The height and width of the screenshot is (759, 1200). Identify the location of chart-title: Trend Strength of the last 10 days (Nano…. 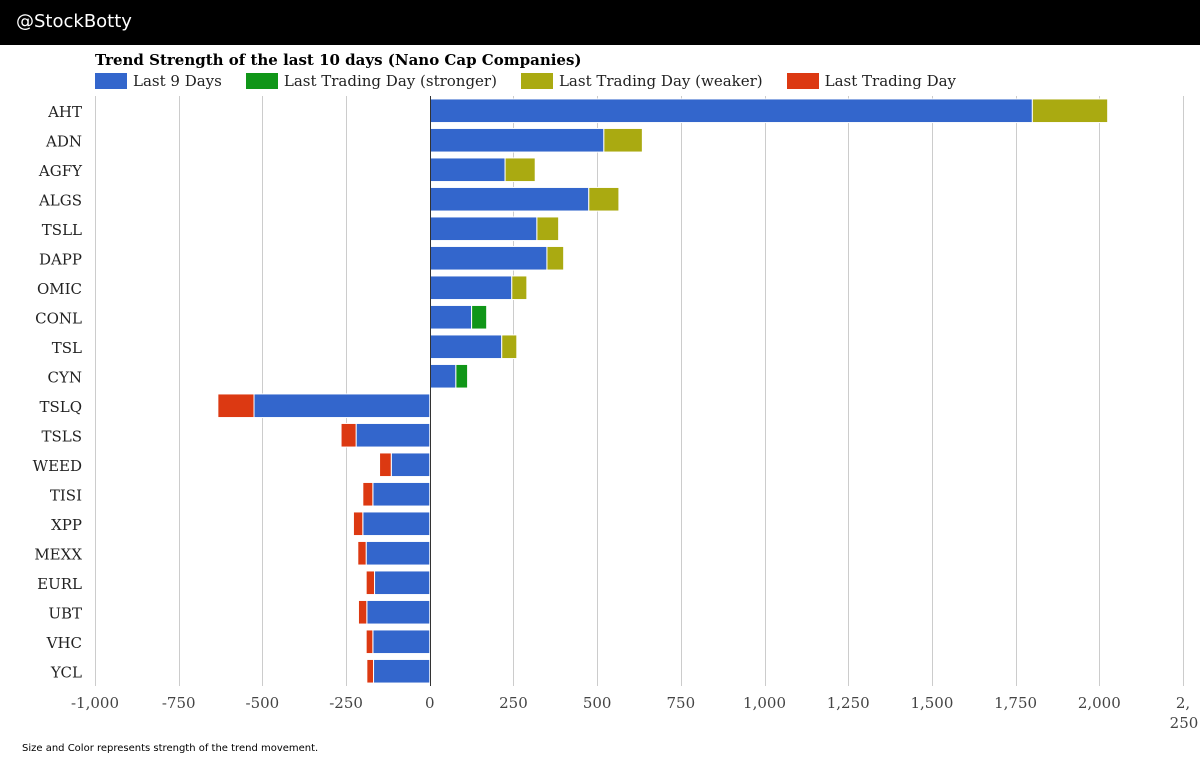
(338, 60).